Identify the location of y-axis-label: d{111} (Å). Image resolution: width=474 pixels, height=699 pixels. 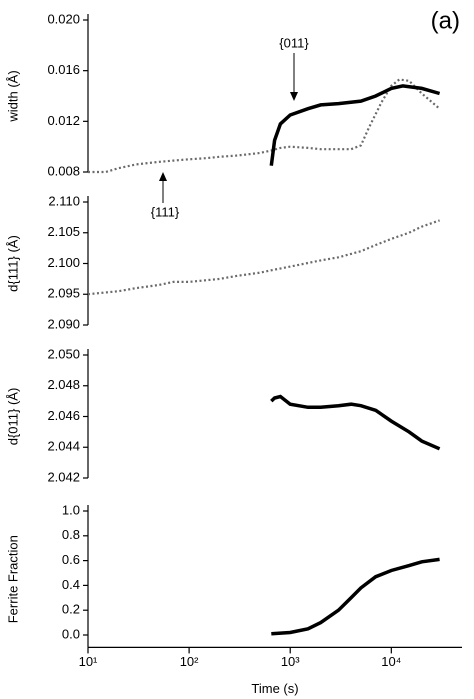
(12, 263).